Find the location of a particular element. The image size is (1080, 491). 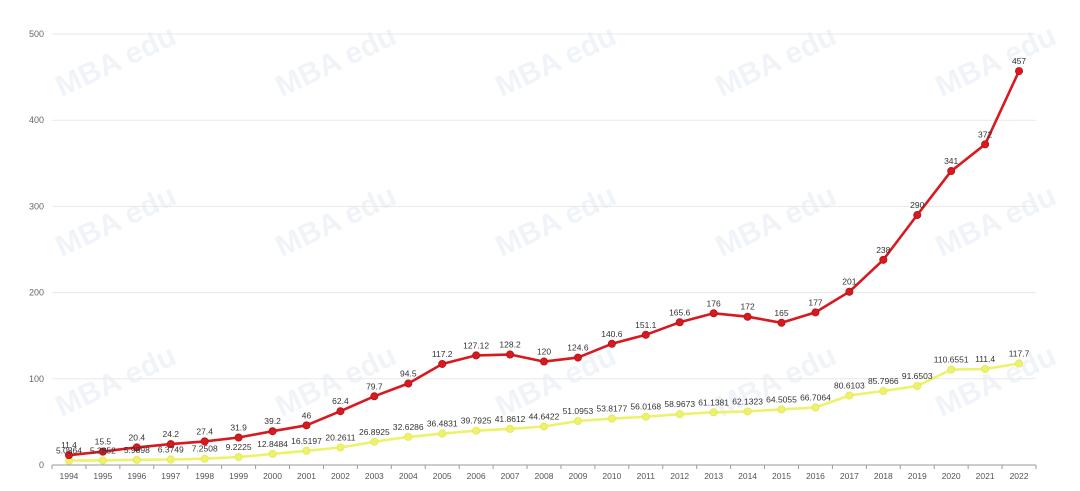

series-1-point-2016 is located at coordinates (815, 407).